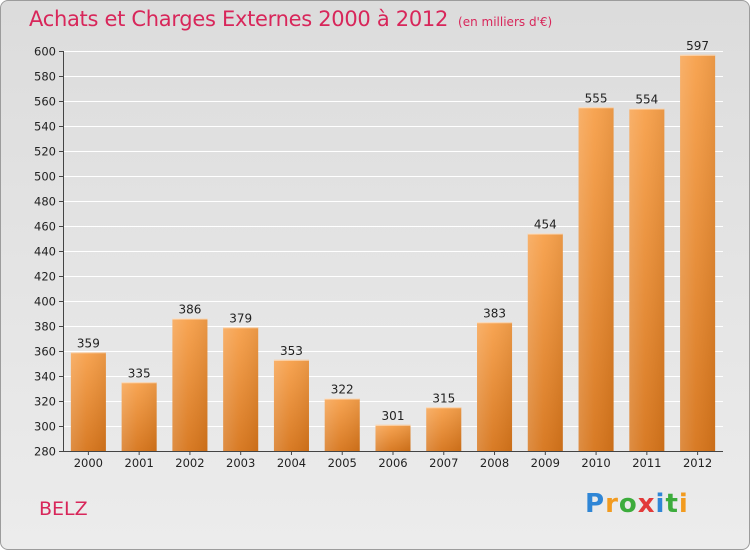  Describe the element at coordinates (45, 352) in the screenshot. I see `y-tick-label: 360` at that location.